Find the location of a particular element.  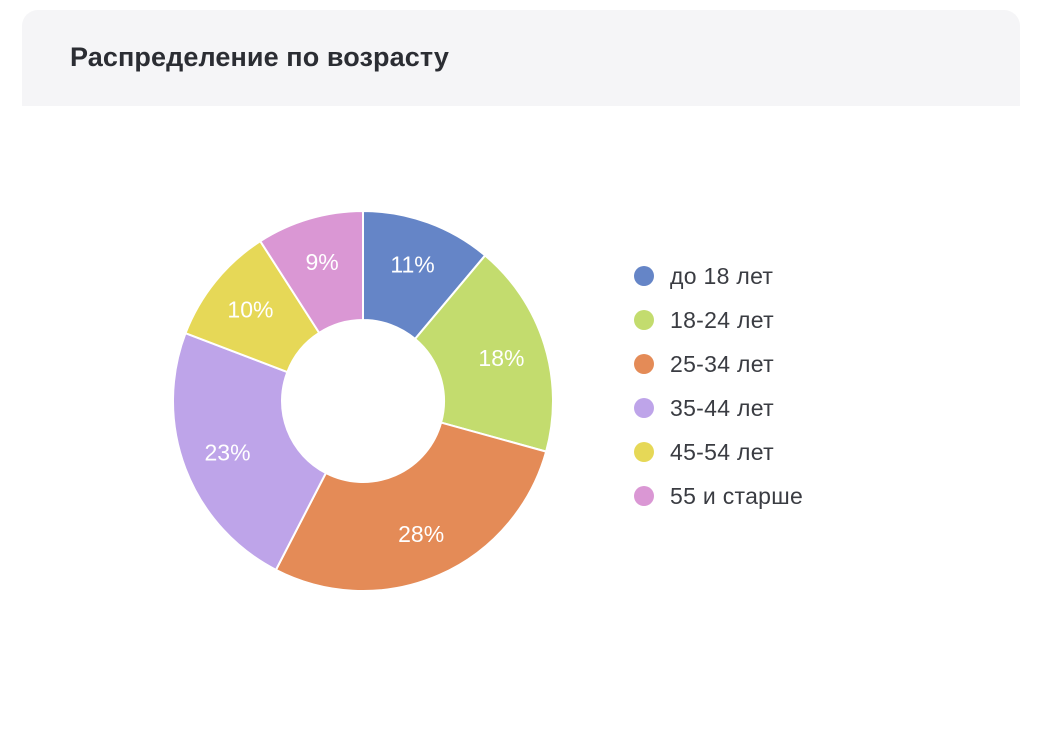

legend-item-2: 18-24 лет is located at coordinates (718, 320).